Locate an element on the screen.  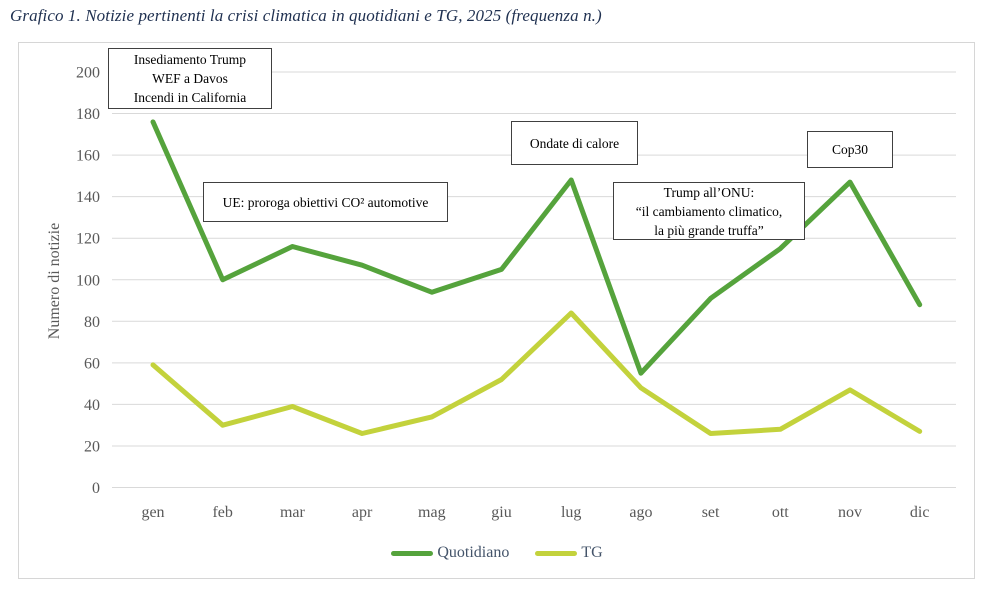
x-tick-label: lug is located at coordinates (571, 512).